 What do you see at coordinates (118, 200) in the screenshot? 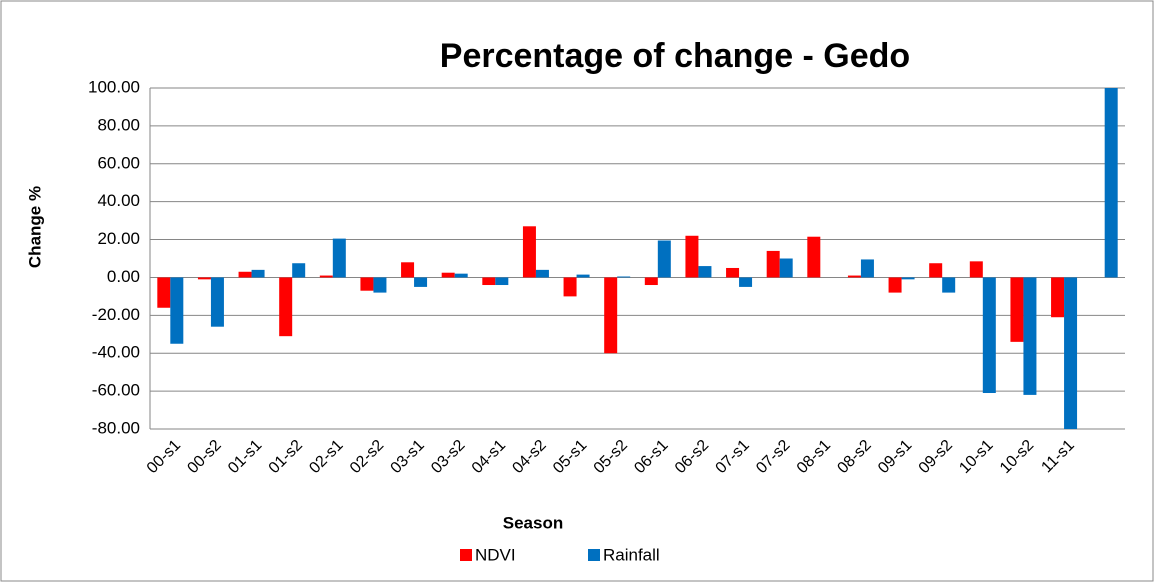
I see `y-tick-label: 40.00` at bounding box center [118, 200].